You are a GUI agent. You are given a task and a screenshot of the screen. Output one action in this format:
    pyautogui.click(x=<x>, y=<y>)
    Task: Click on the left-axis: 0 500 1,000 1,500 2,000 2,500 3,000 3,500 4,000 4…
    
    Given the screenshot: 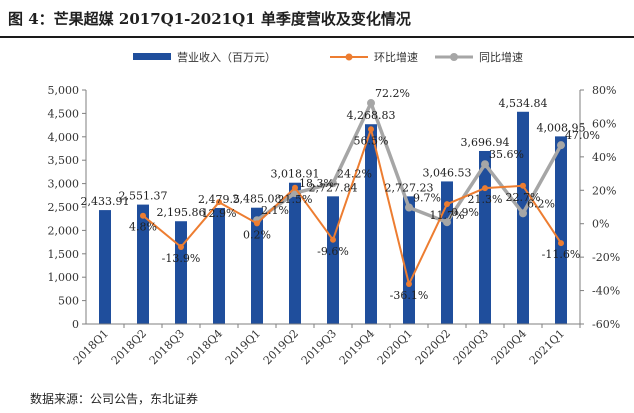 What is the action you would take?
    pyautogui.click(x=67, y=207)
    